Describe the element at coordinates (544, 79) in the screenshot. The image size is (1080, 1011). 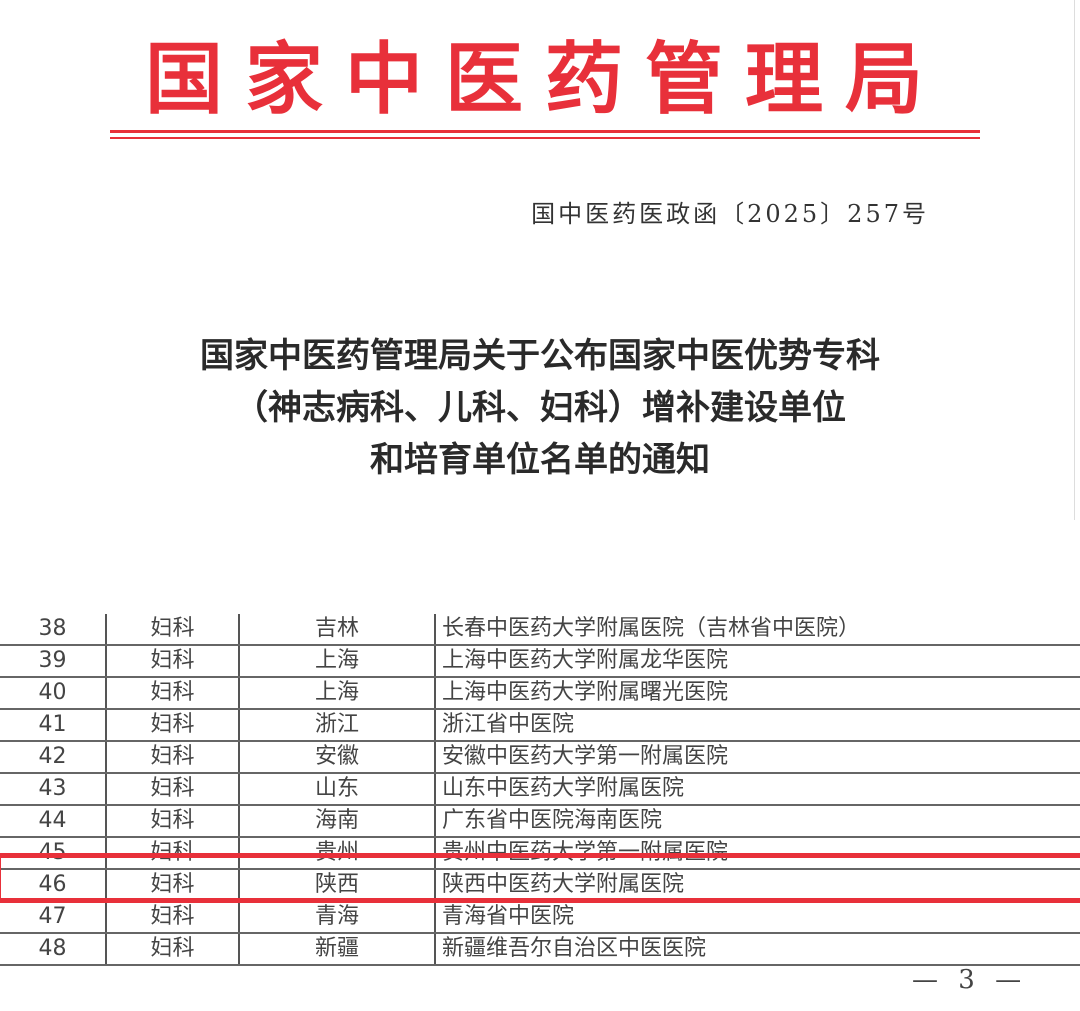
I see `agency-name: 国家中医药管理局` at that location.